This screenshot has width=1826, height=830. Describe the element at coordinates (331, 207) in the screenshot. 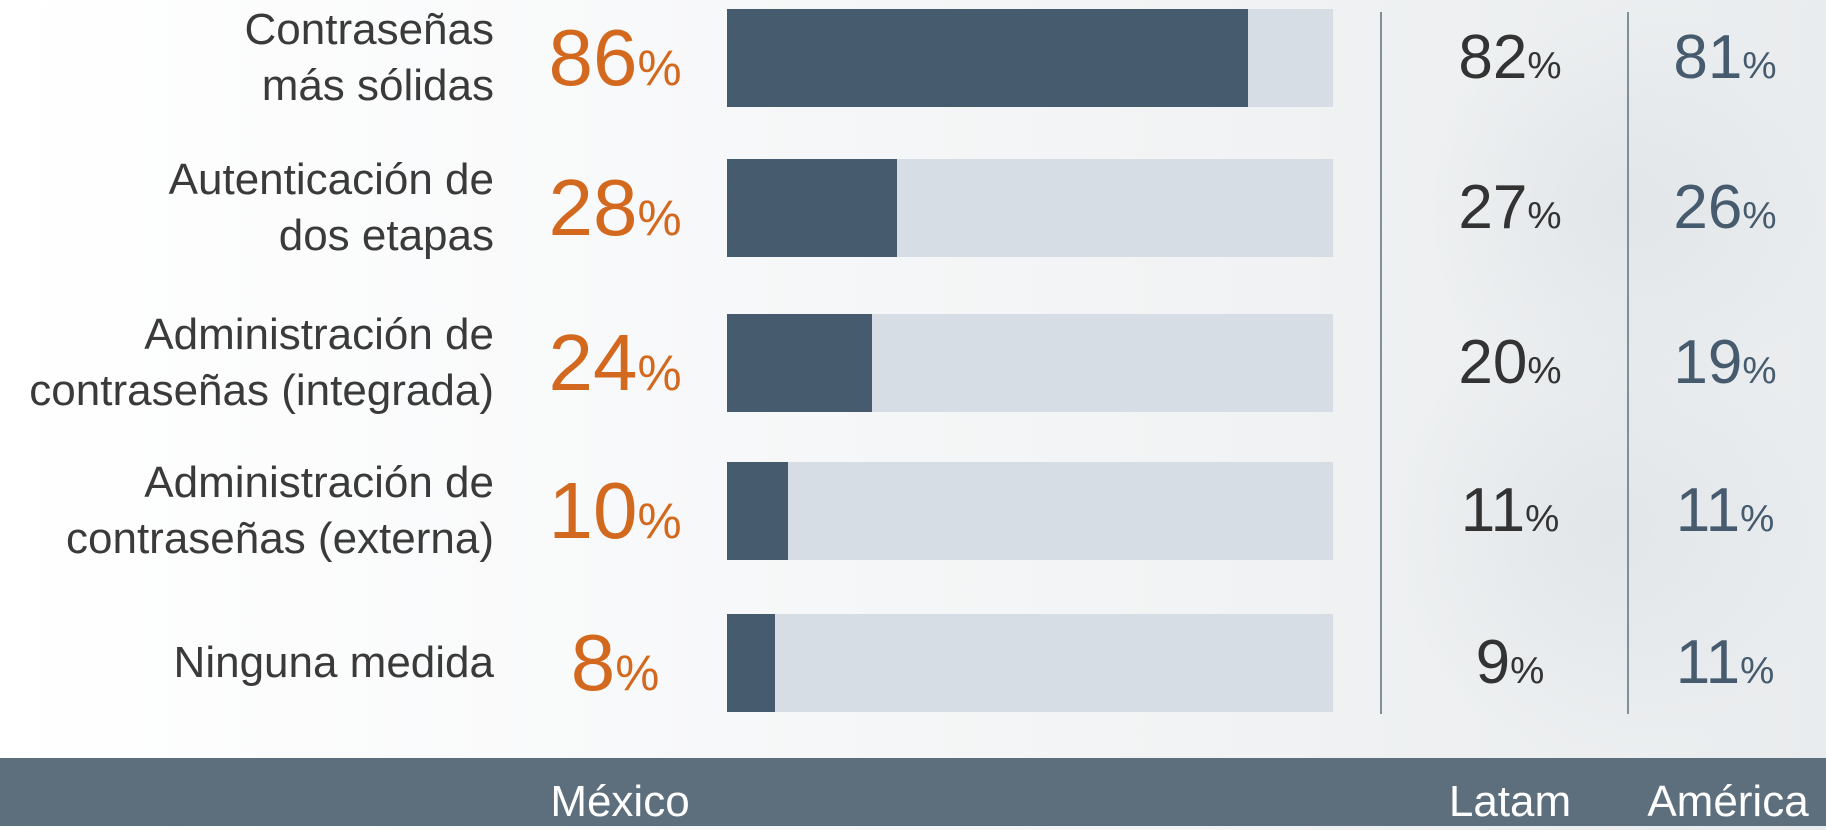

I see `category-label: Autenticación de dos etapas` at that location.